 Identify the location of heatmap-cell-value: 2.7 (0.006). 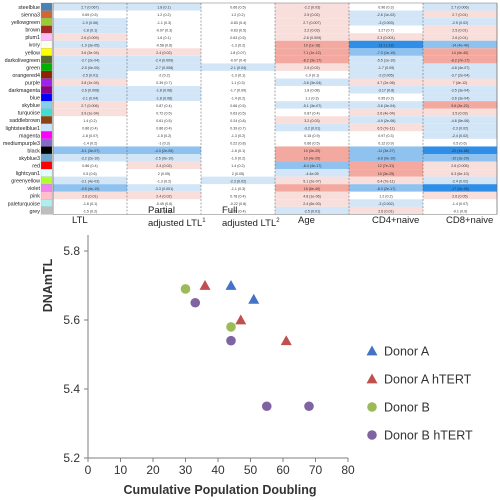
(459, 8).